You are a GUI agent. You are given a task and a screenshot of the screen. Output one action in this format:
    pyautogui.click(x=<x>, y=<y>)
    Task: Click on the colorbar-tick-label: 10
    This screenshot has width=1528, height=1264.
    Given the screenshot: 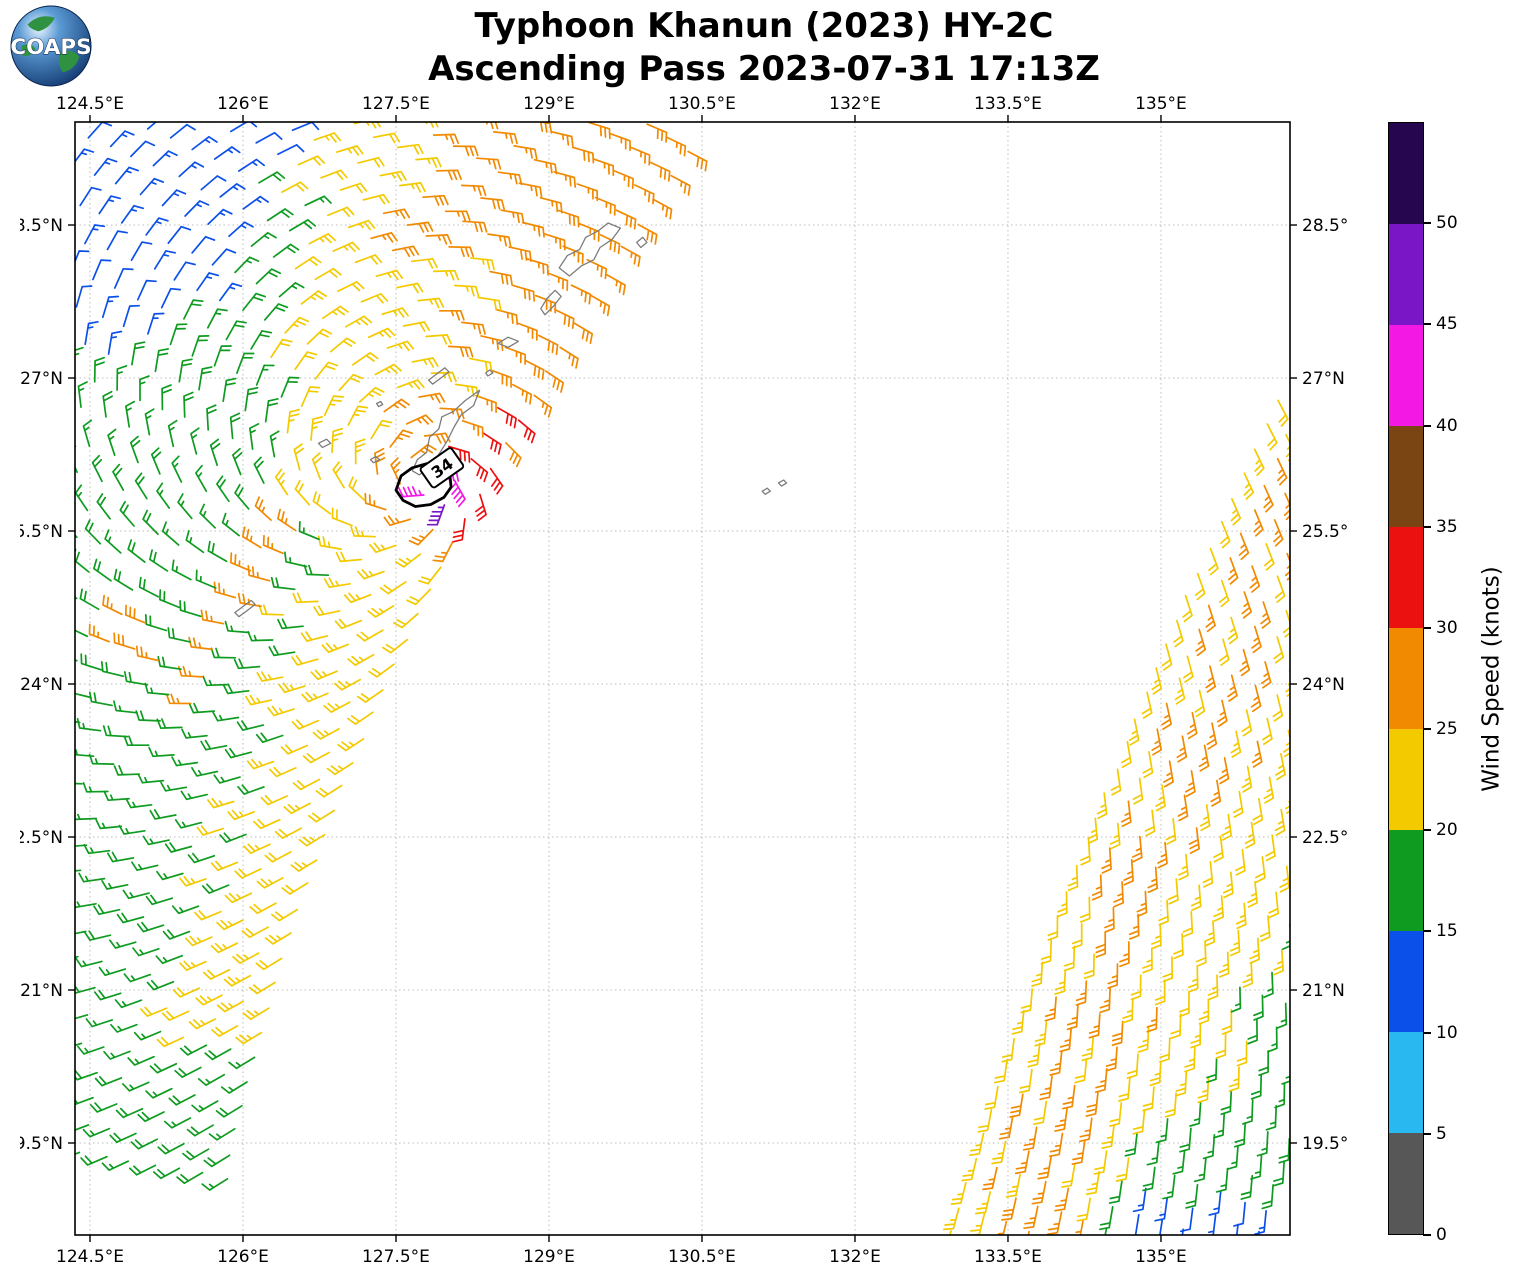 What is the action you would take?
    pyautogui.click(x=1447, y=1032)
    